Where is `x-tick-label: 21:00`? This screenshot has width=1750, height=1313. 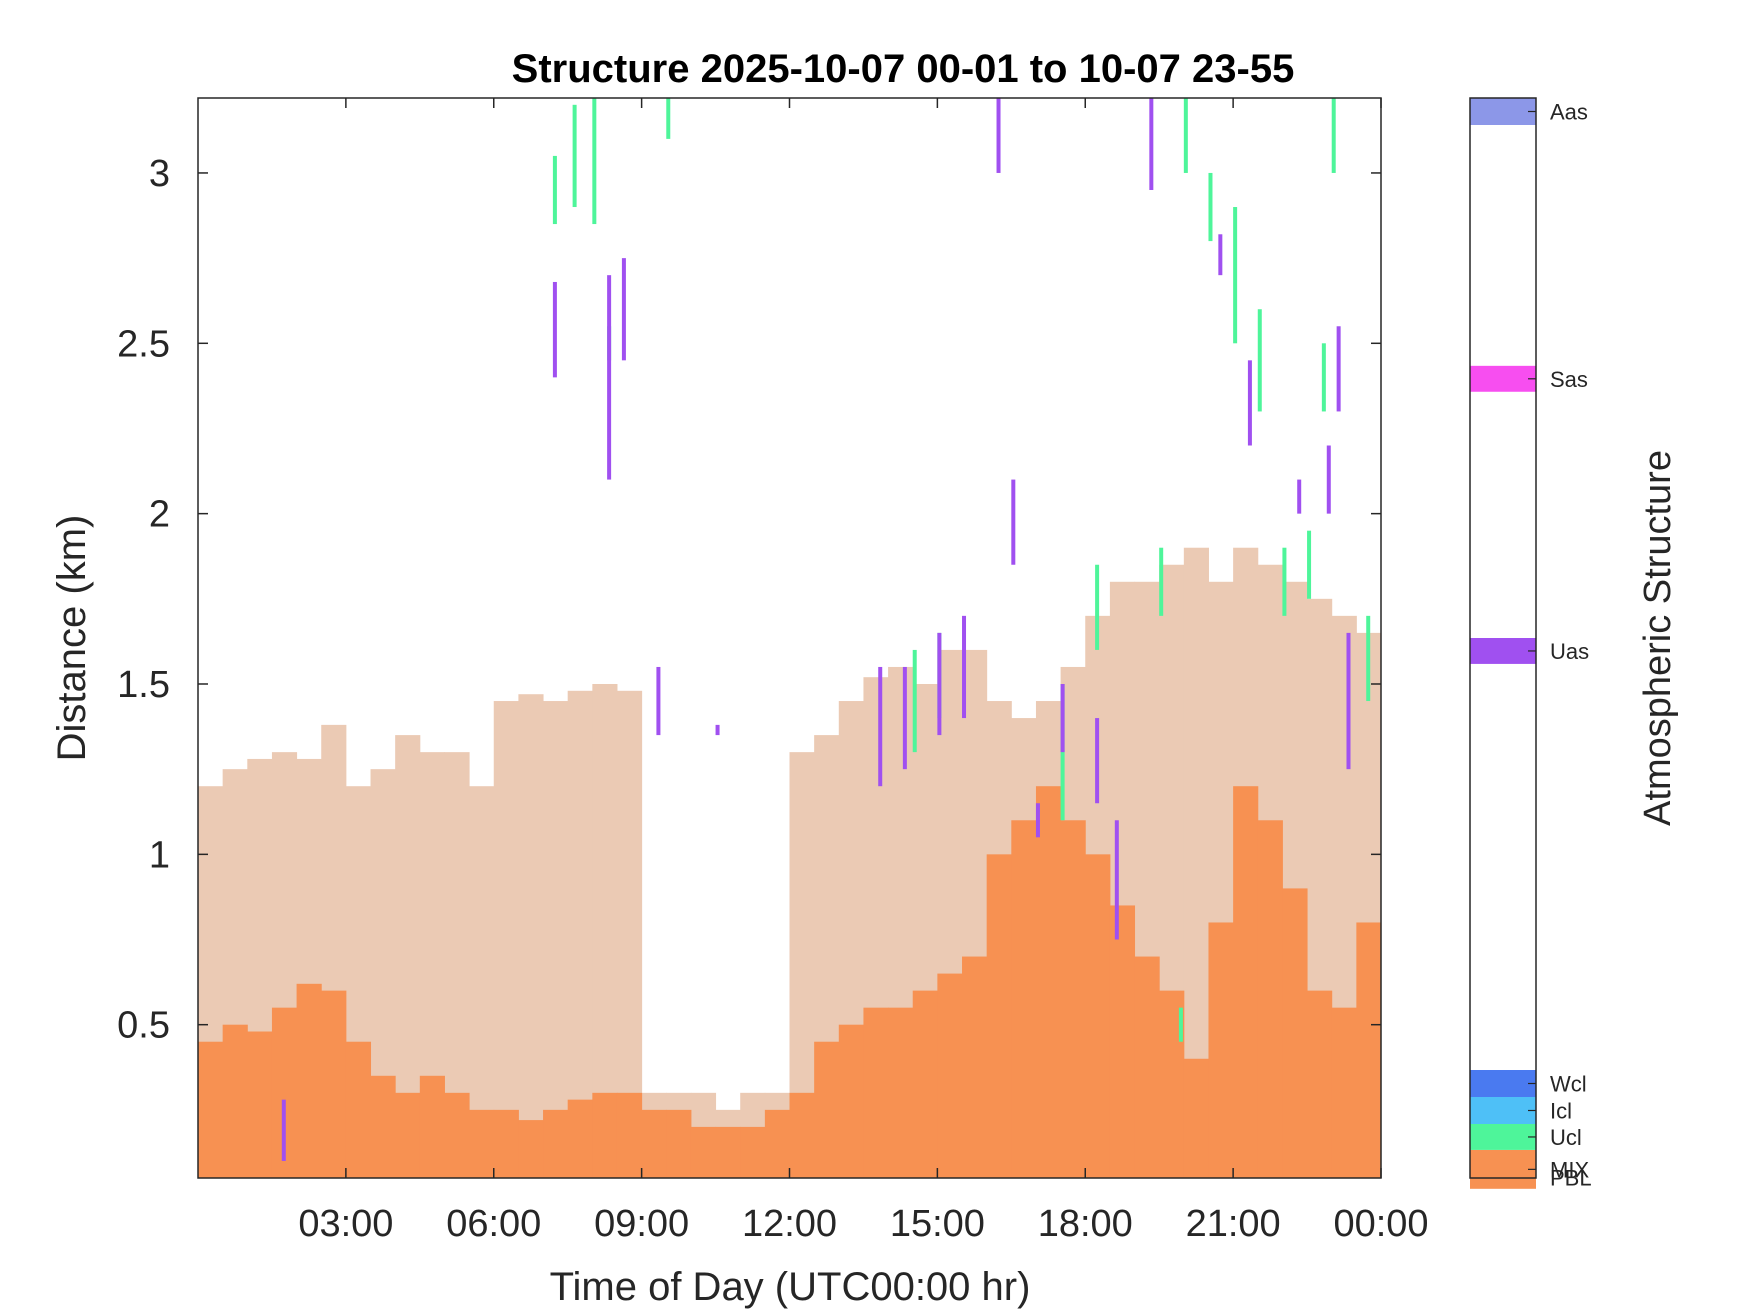 x-tick-label: 21:00 is located at coordinates (1233, 1224).